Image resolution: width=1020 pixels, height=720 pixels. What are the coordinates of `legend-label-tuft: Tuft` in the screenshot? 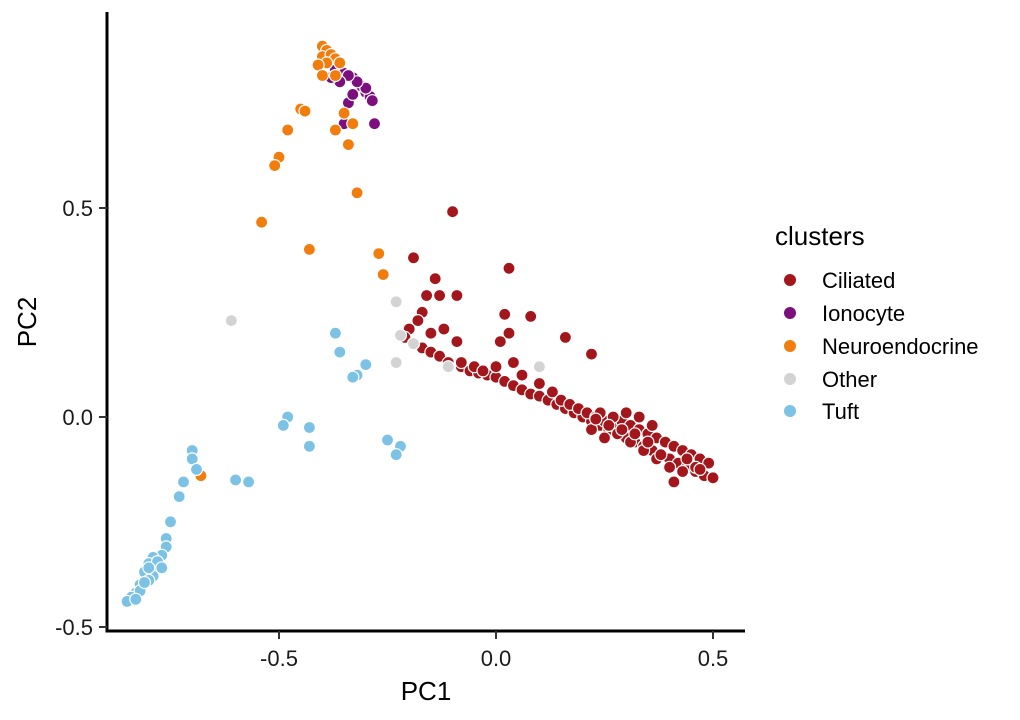 It's located at (840, 411).